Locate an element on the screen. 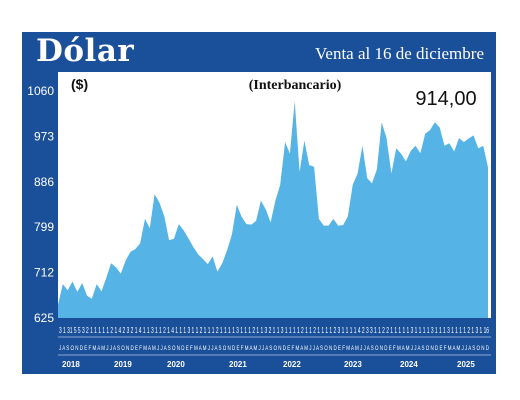 This screenshot has width=520, height=400. y-axis-band is located at coordinates (40, 223).